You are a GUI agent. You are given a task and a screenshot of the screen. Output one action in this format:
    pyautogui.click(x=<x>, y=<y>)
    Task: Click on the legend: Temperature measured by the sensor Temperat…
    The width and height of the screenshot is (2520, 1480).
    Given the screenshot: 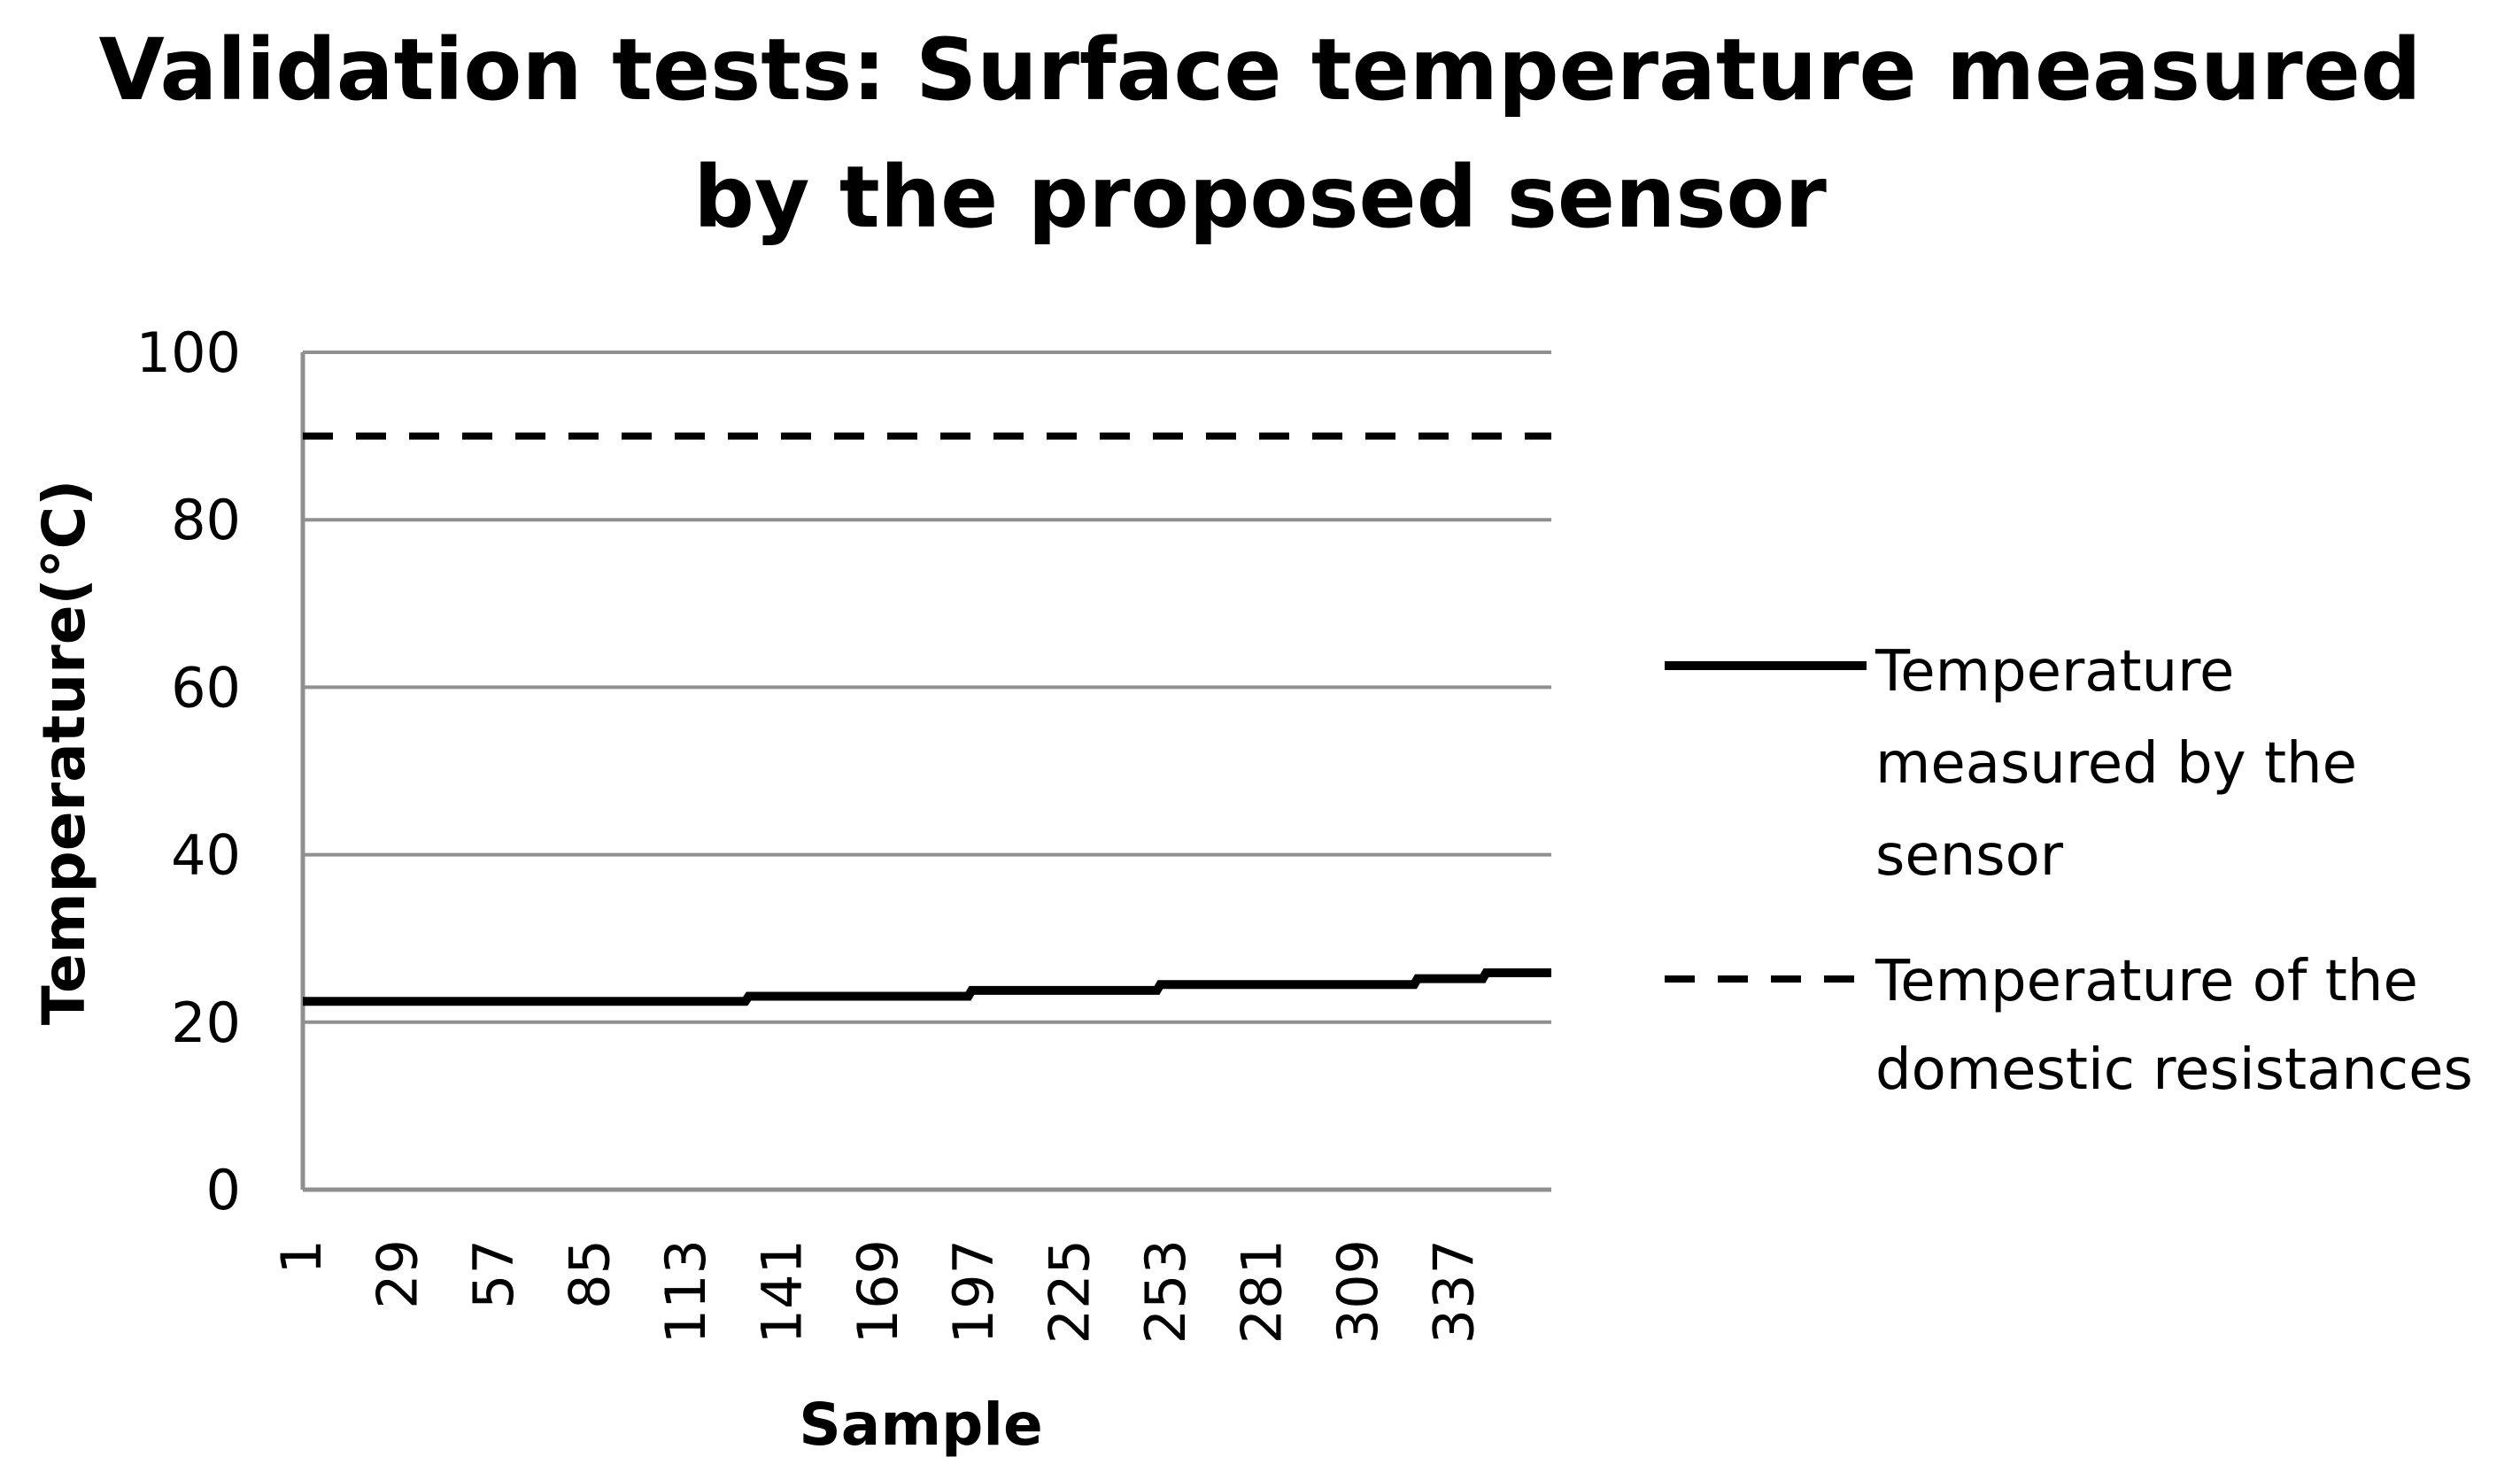 What is the action you would take?
    pyautogui.click(x=2069, y=871)
    